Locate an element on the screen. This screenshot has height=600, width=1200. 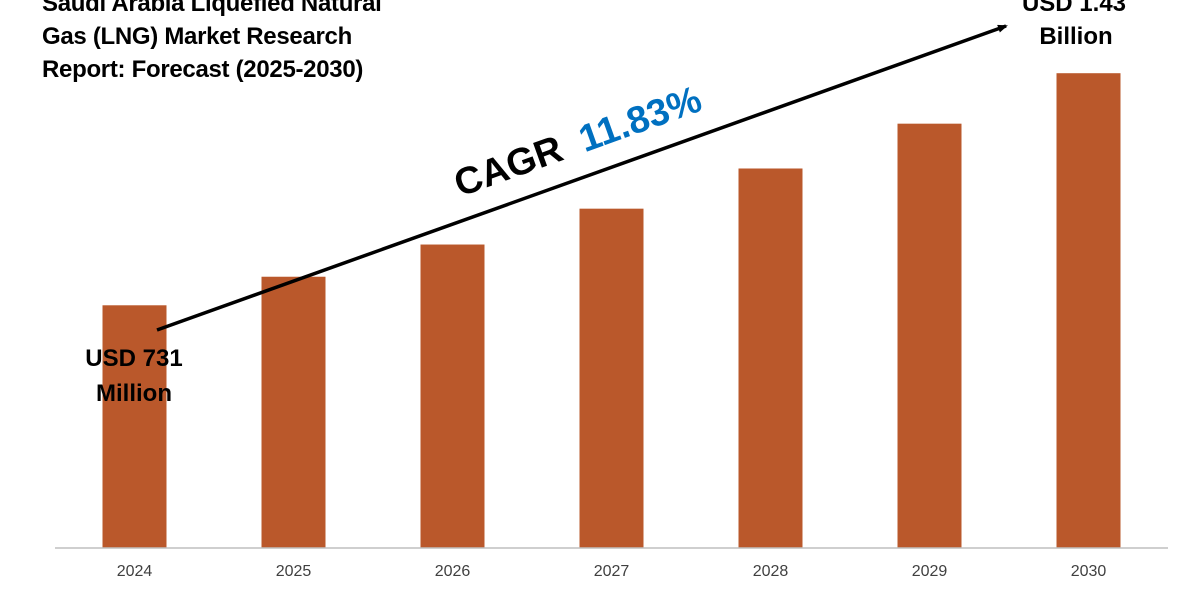
x-tick-label-2028: 2028 is located at coordinates (771, 571).